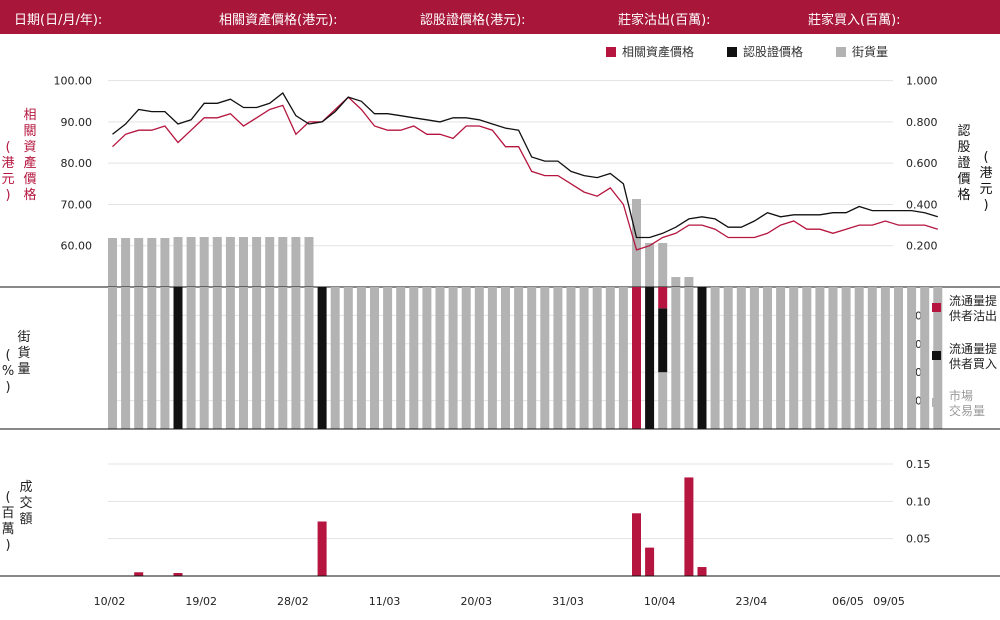 The width and height of the screenshot is (1000, 620). What do you see at coordinates (922, 122) in the screenshot?
I see `right-price-tick-label: 0.800` at bounding box center [922, 122].